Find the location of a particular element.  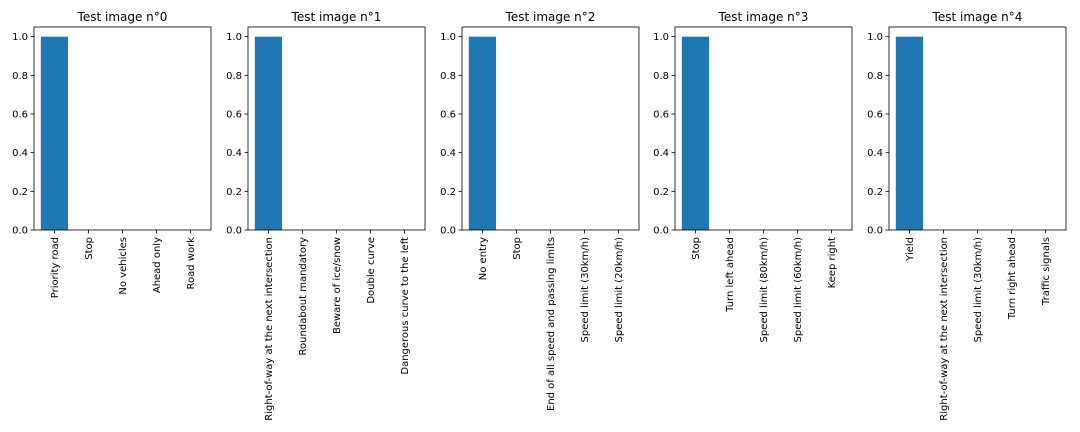

x-tick-label: Speed limit (60km/h) is located at coordinates (798, 290).